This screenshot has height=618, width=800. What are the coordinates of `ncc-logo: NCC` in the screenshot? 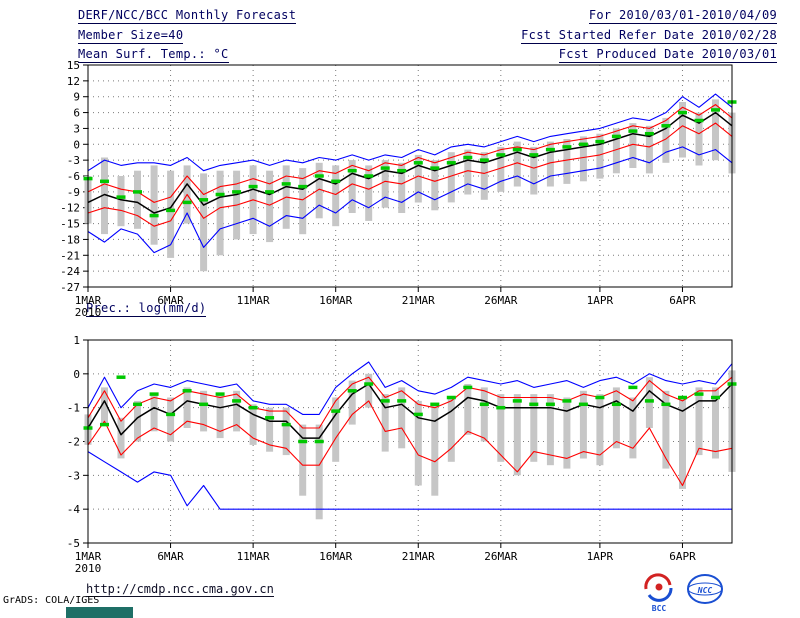 It's located at (705, 589).